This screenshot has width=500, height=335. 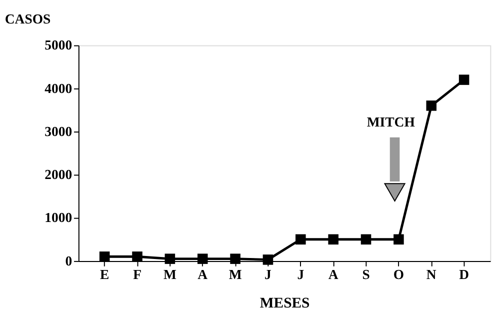 I want to click on y-tick-label: 2000, so click(x=58, y=174).